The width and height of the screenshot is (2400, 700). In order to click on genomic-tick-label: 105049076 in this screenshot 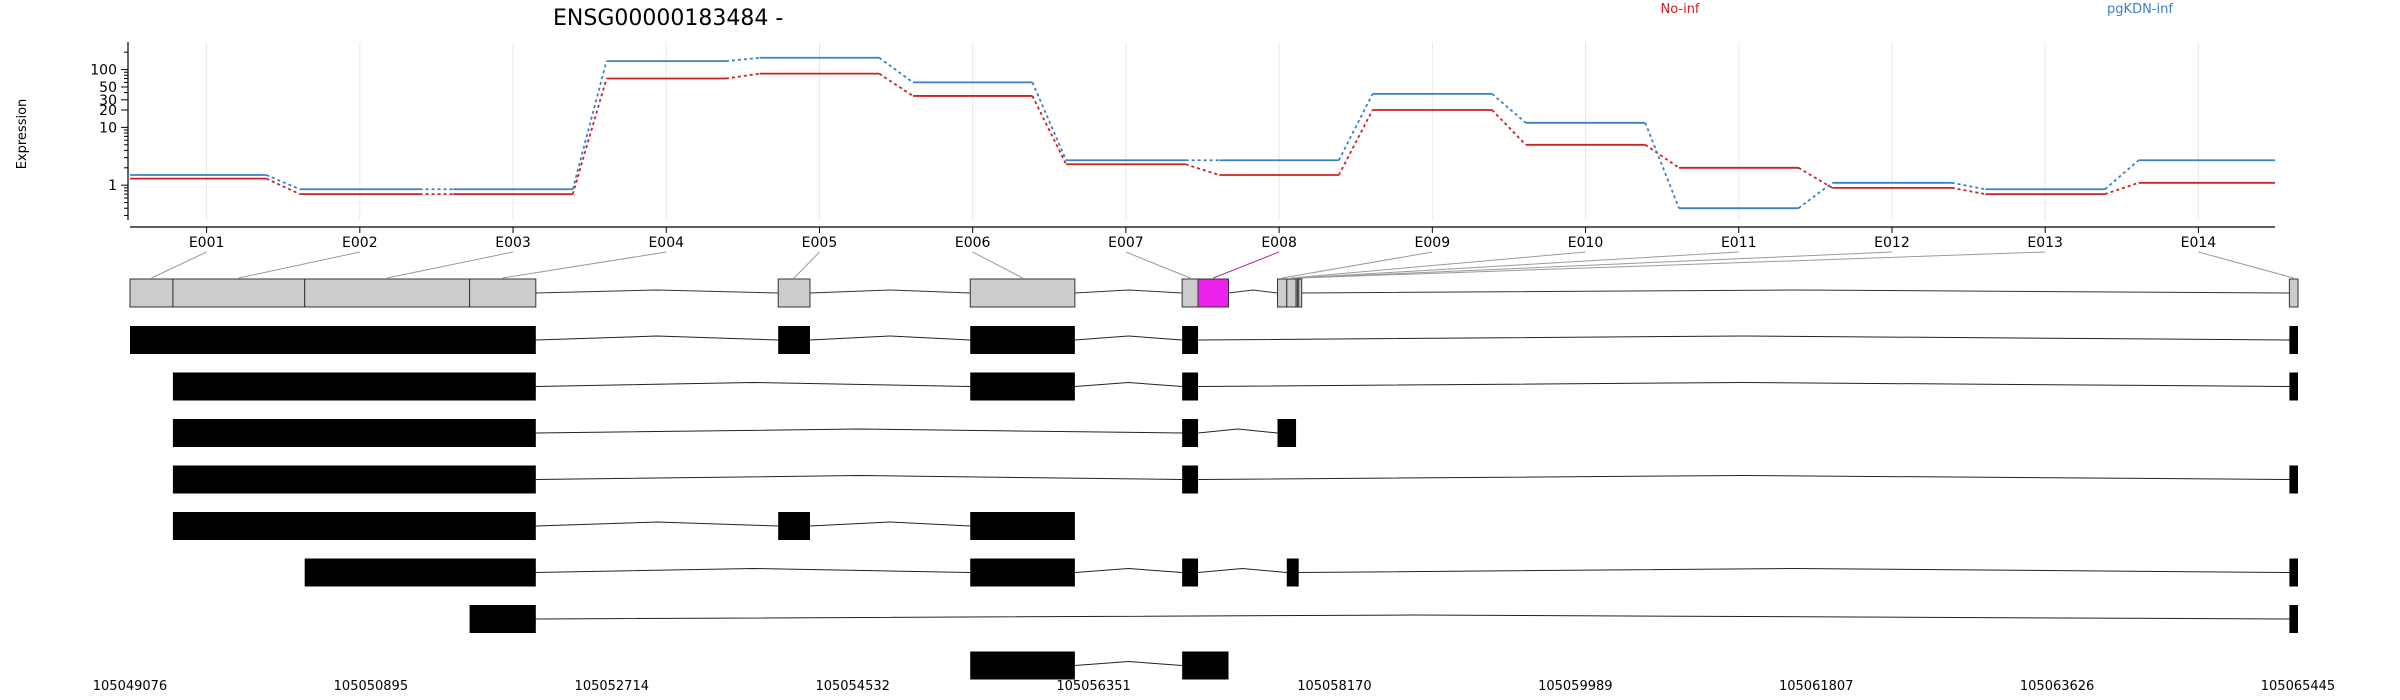, I will do `click(130, 686)`.